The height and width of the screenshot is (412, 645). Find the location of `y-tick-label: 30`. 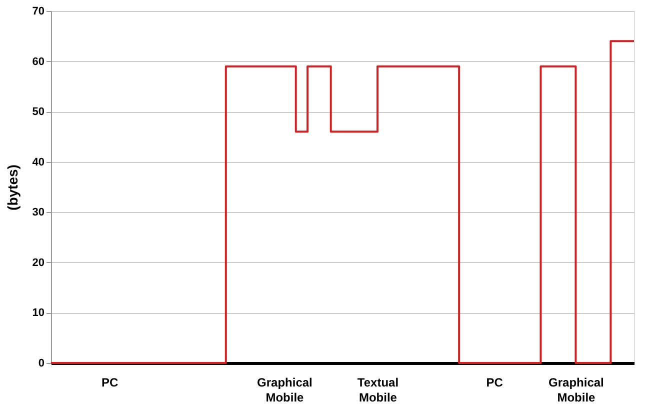

y-tick-label: 30 is located at coordinates (38, 212).